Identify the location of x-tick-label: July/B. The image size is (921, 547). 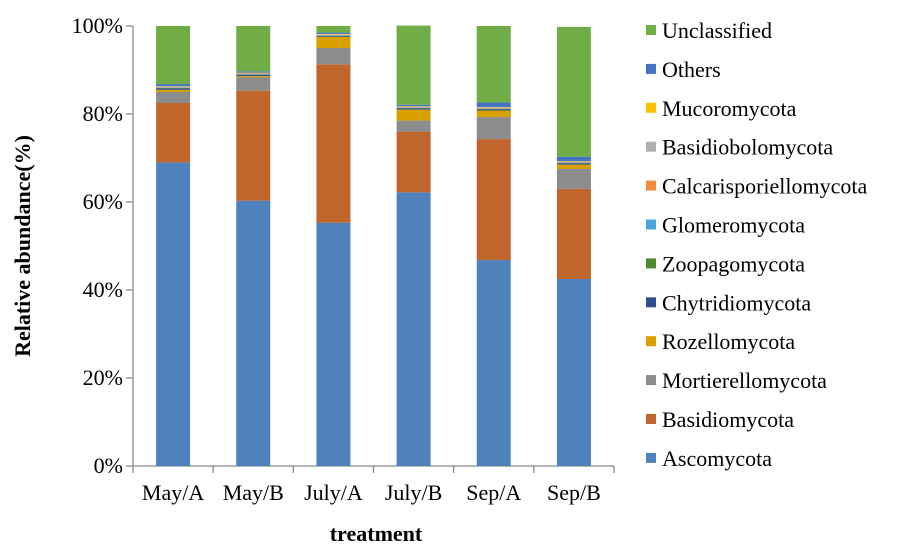
(413, 492).